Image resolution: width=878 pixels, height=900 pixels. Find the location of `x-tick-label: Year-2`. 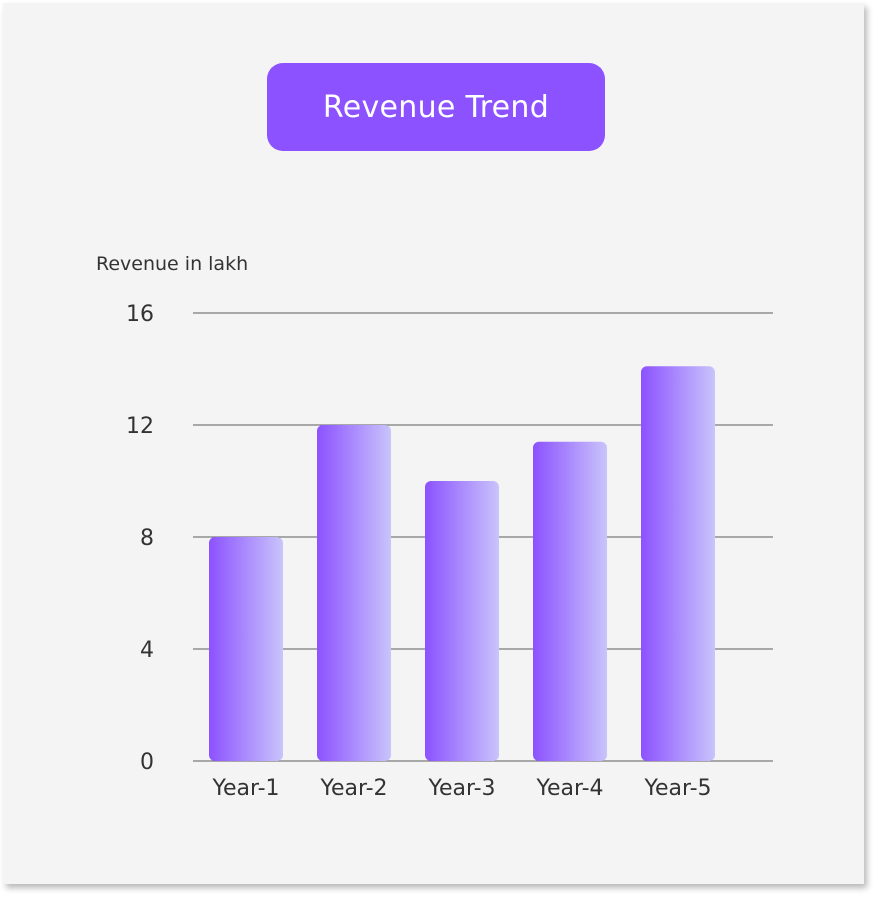

x-tick-label: Year-2 is located at coordinates (353, 788).